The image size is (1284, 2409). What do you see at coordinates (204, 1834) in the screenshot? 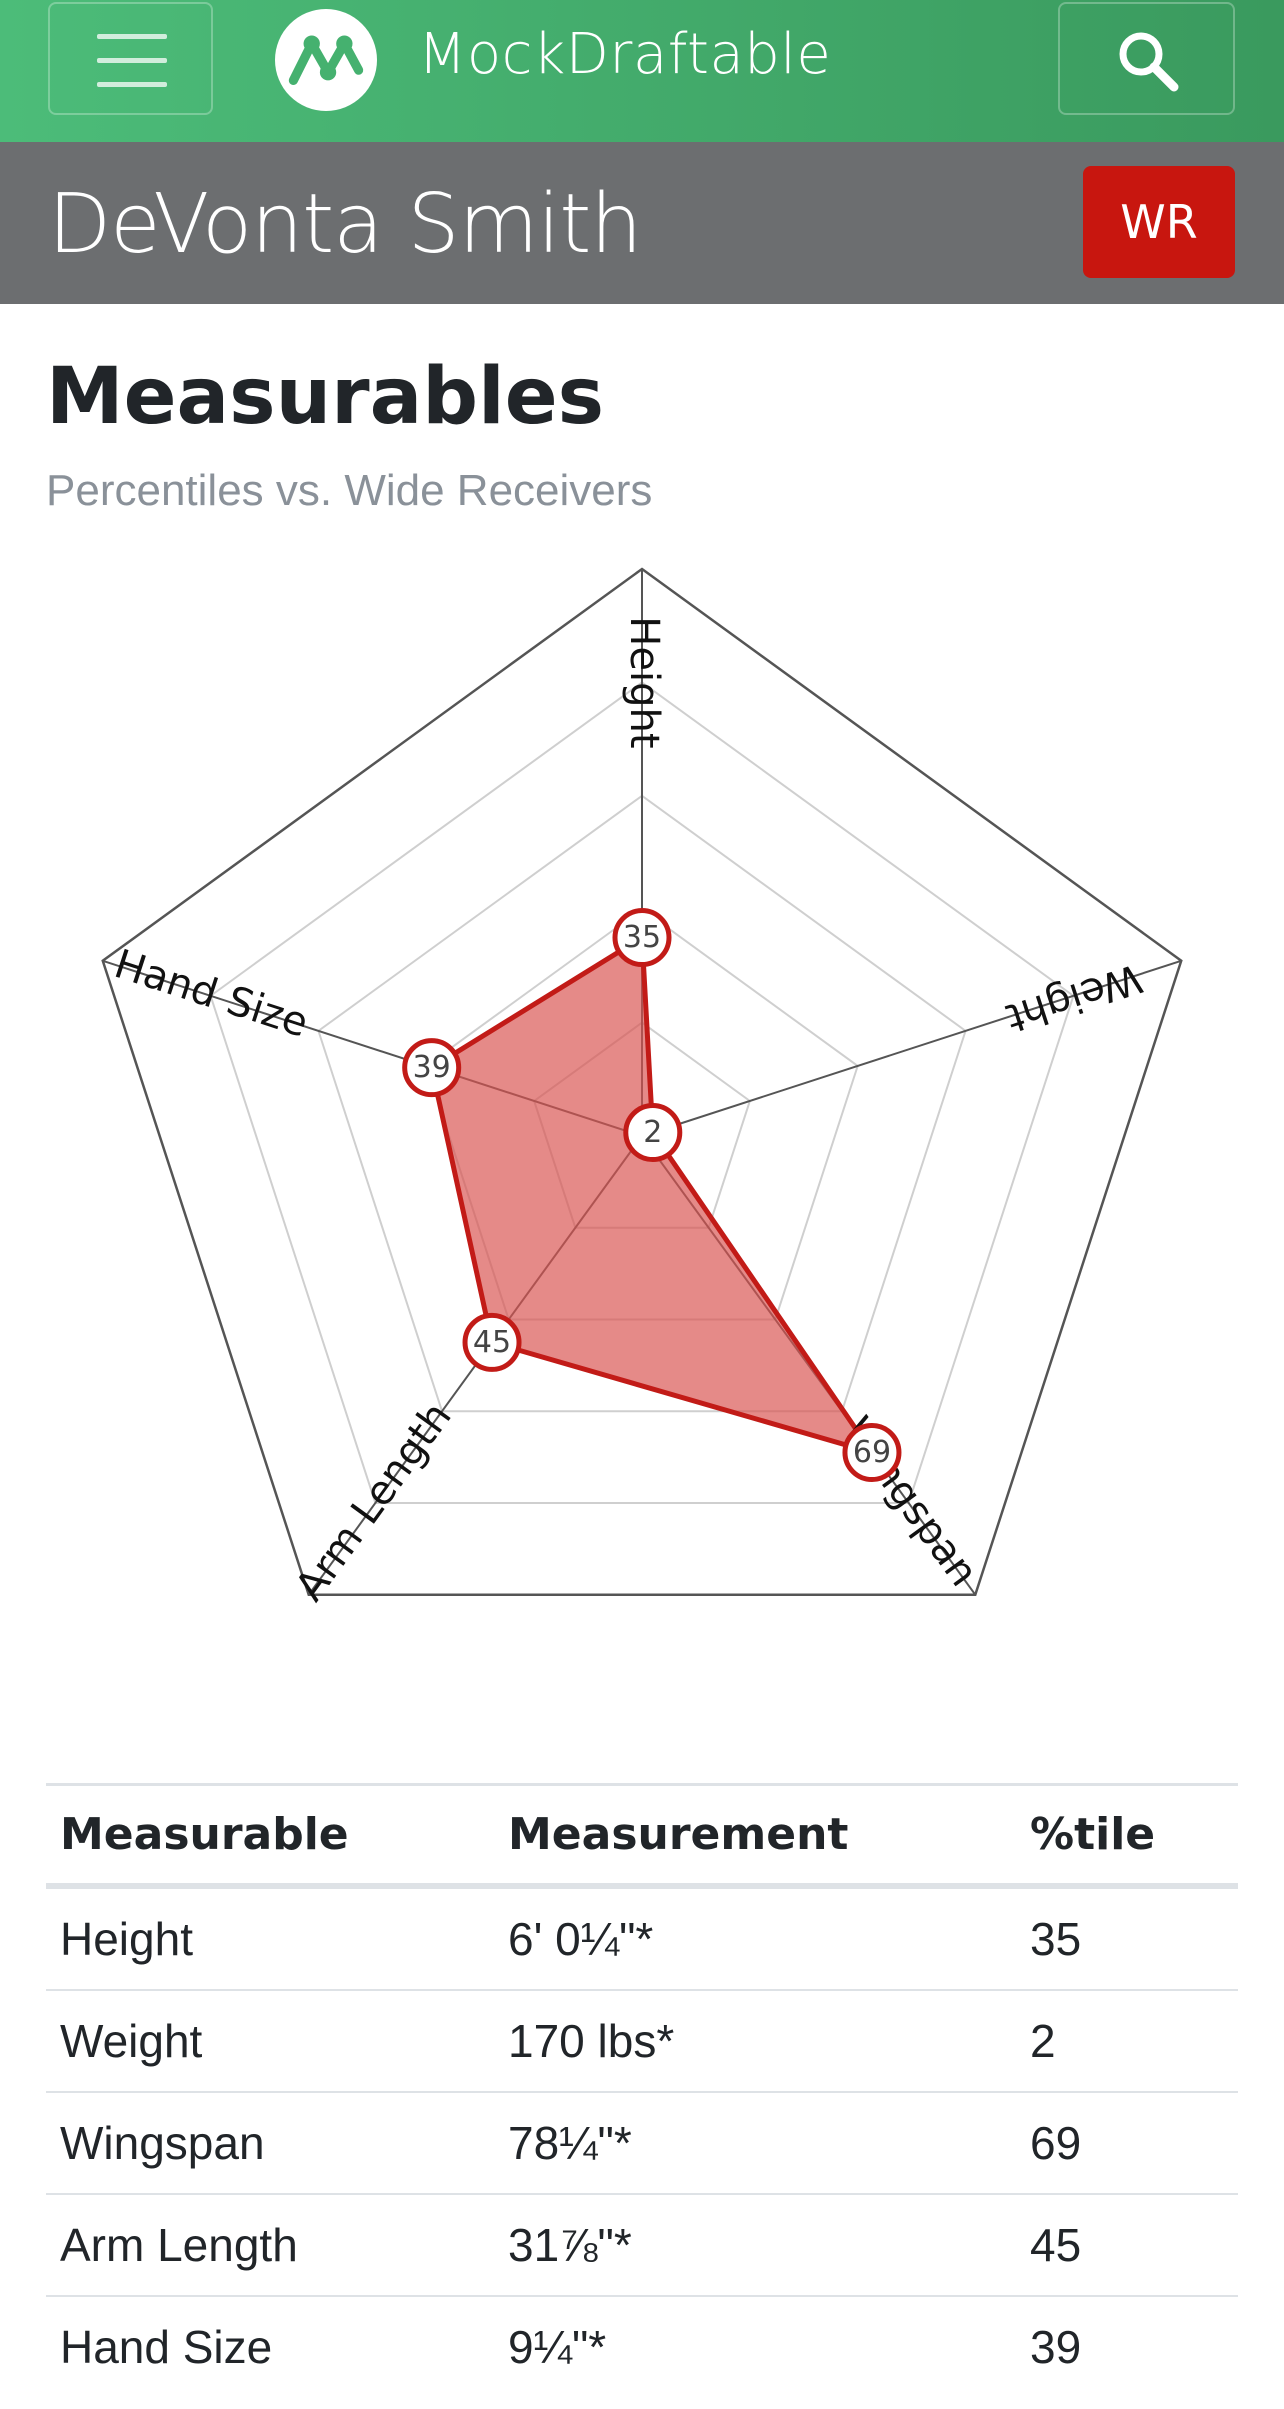
I see `header-measurable: Measurable` at bounding box center [204, 1834].